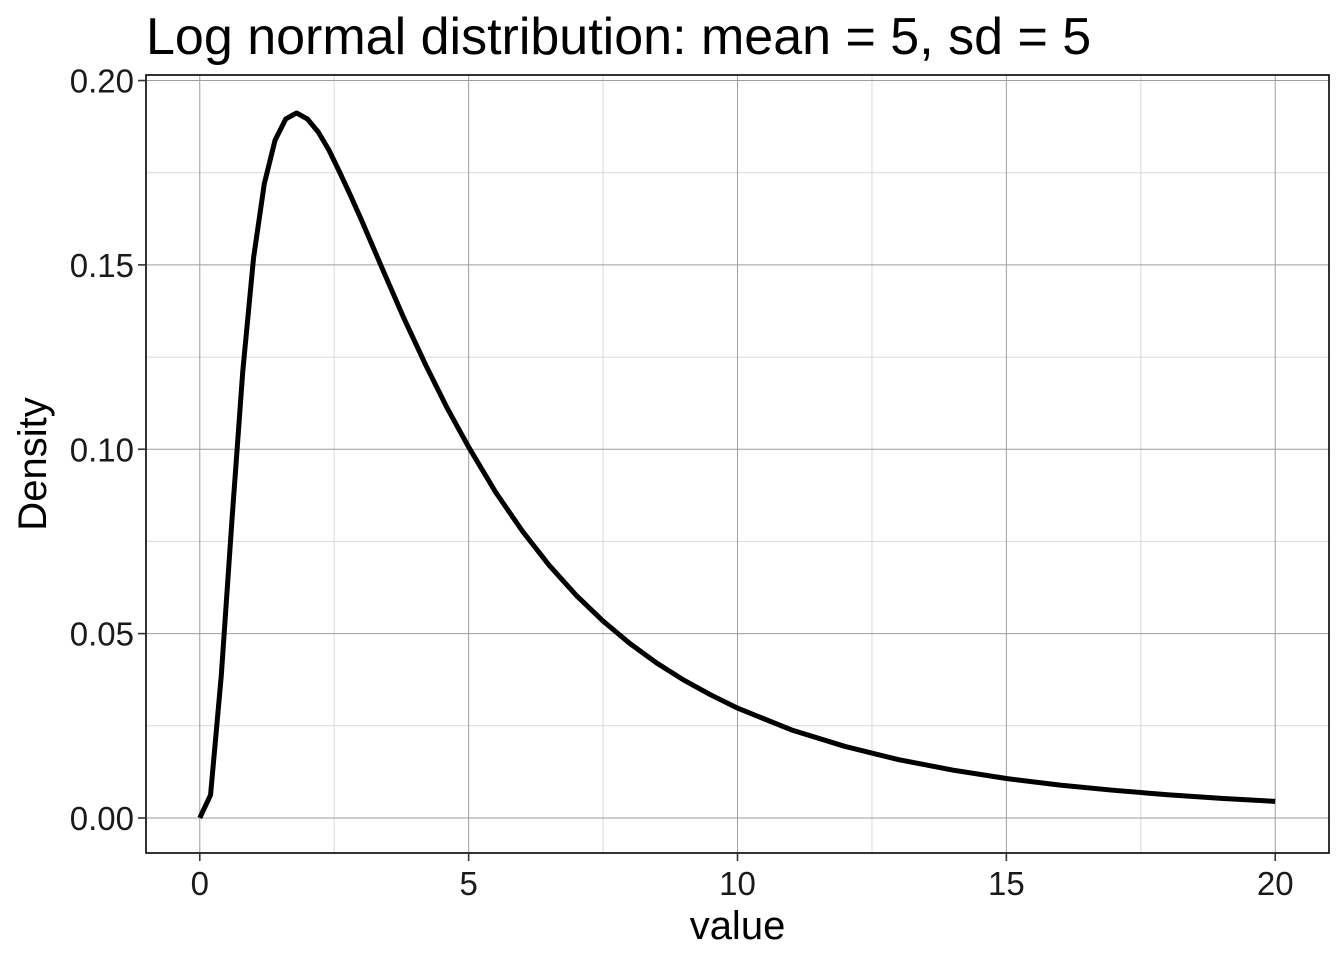 This screenshot has height=960, width=1344. I want to click on y-tick-label: 0.00, so click(102, 818).